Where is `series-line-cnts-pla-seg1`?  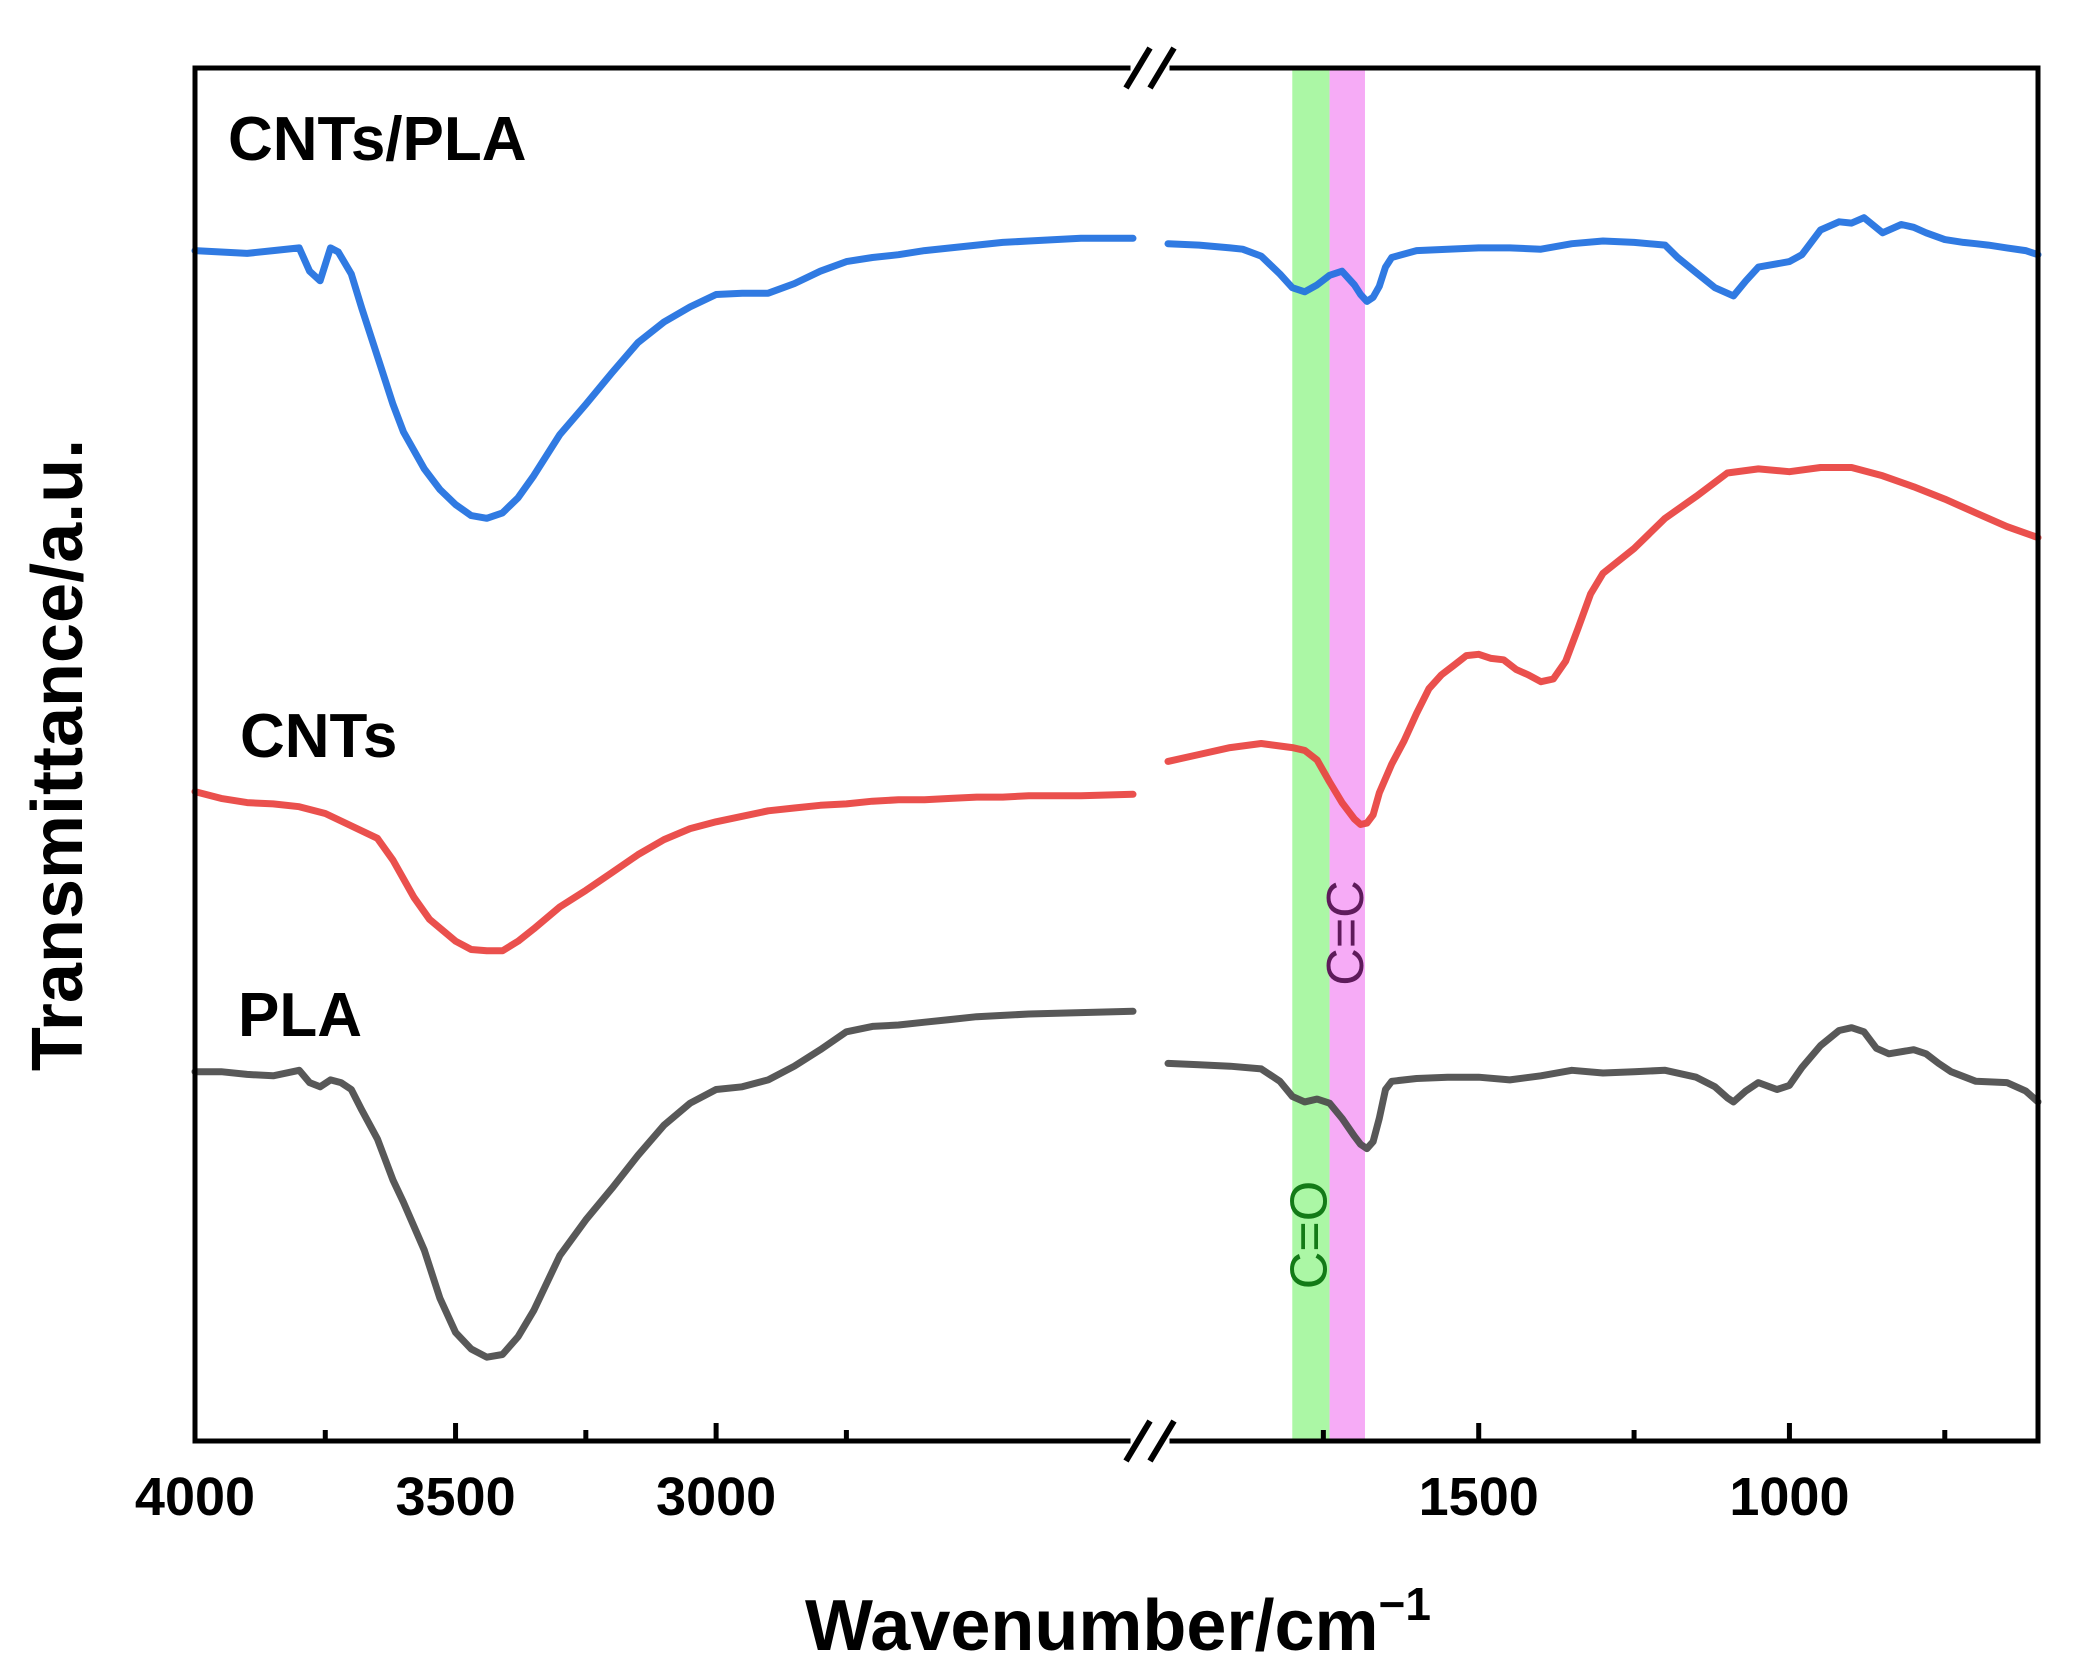 series-line-cnts-pla-seg1 is located at coordinates (664, 378).